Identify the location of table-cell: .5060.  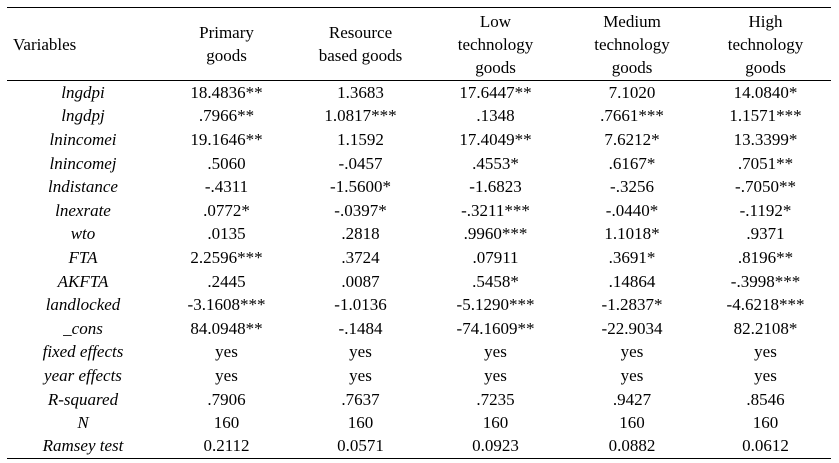
(226, 163).